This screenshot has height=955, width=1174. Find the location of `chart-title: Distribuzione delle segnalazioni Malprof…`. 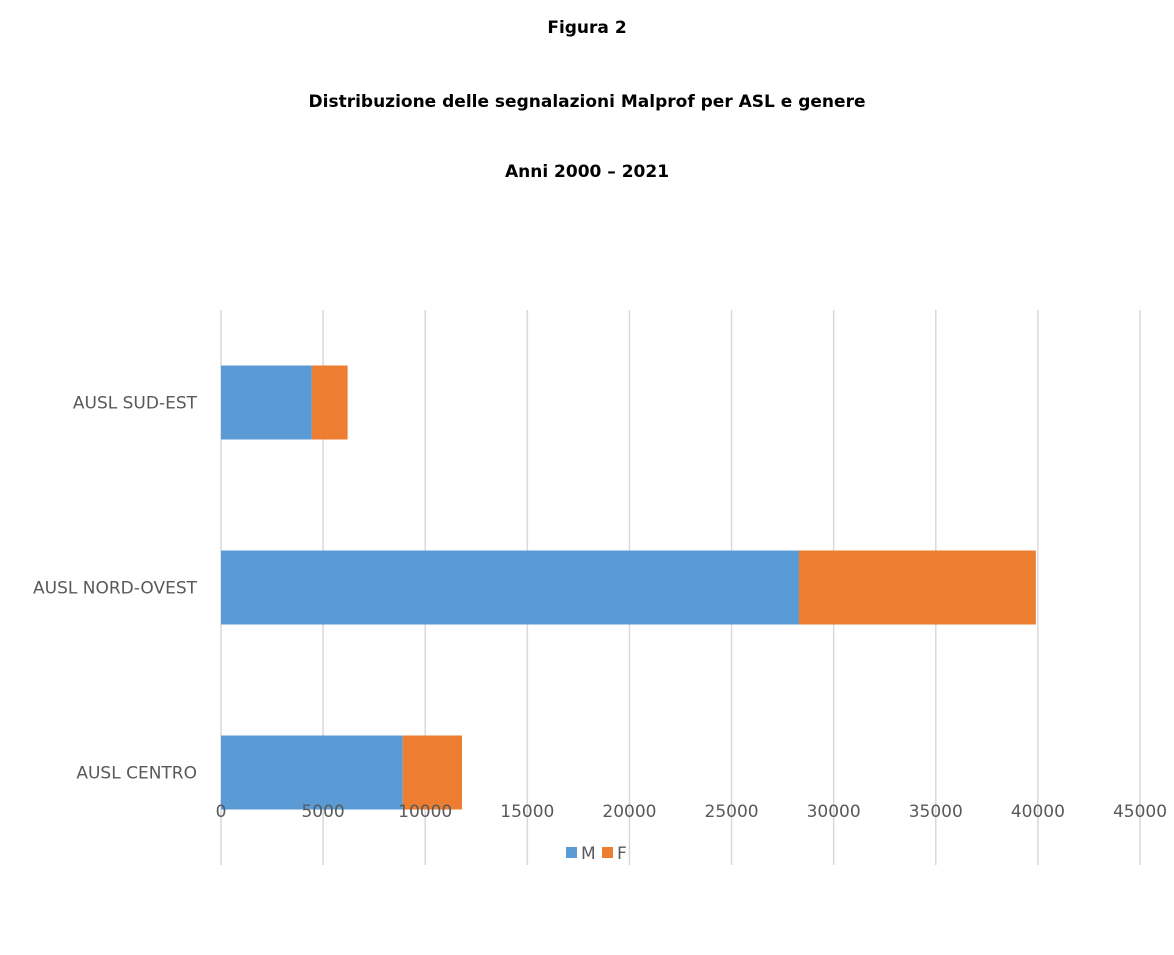

chart-title: Distribuzione delle segnalazioni Malprof… is located at coordinates (587, 102).